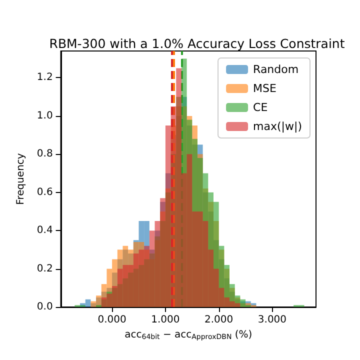 The width and height of the screenshot is (360, 360). I want to click on chart-title: RBM-300 with a 1.0% Accuracy Loss Constraint, so click(197, 43).